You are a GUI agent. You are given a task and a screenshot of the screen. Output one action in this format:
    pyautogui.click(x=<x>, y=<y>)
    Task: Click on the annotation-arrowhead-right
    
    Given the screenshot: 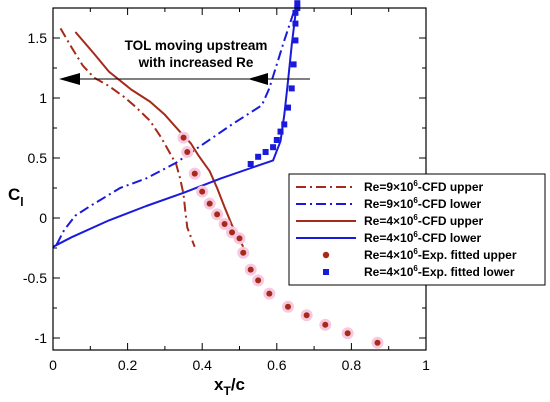 What is the action you would take?
    pyautogui.click(x=258, y=79)
    